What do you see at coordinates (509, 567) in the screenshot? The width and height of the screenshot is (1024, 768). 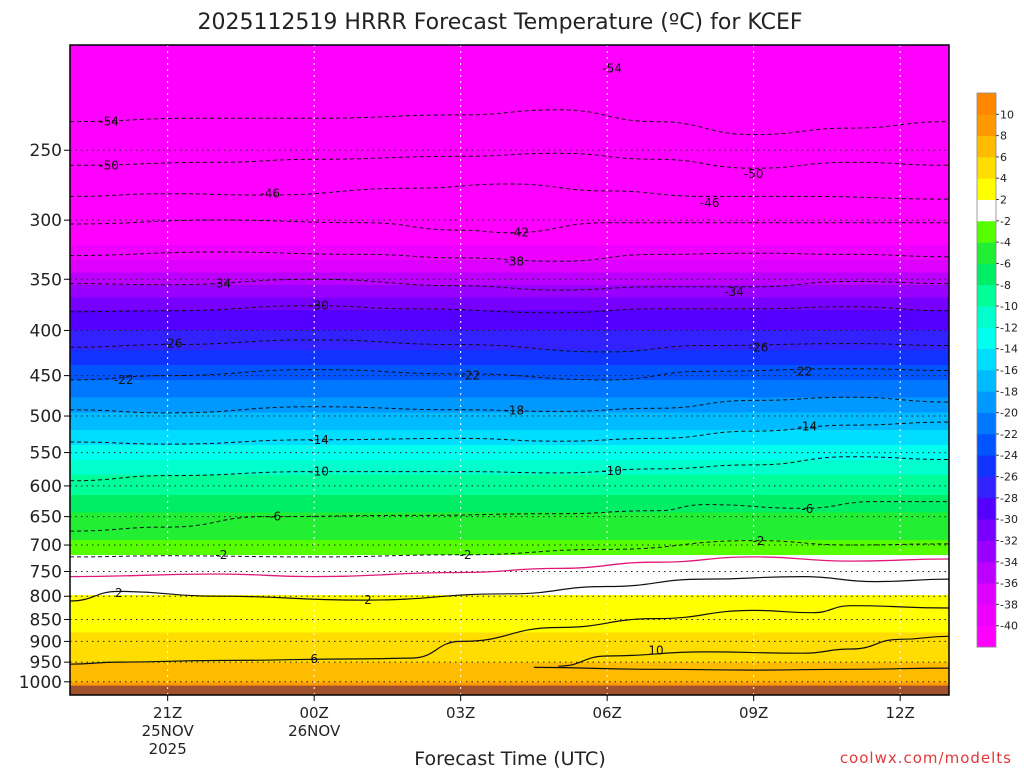 I see `freezing-level-line` at bounding box center [509, 567].